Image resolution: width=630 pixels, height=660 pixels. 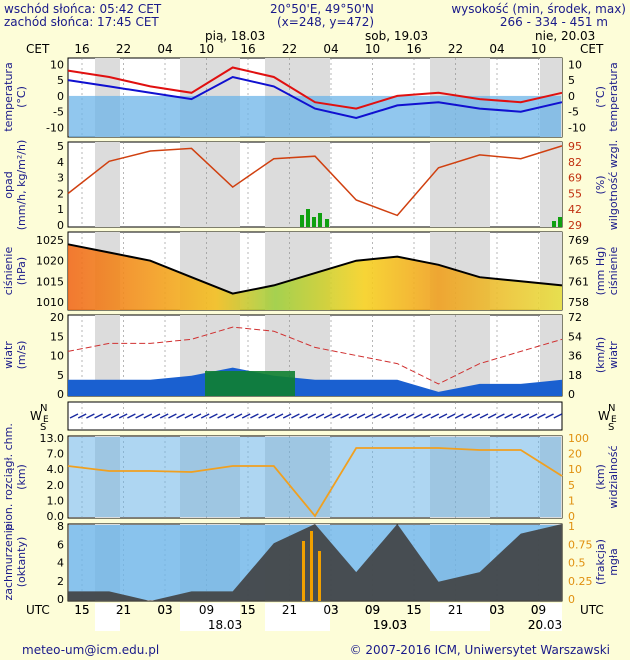 What do you see at coordinates (57, 356) in the screenshot?
I see `wind-tick-left: 10` at bounding box center [57, 356].